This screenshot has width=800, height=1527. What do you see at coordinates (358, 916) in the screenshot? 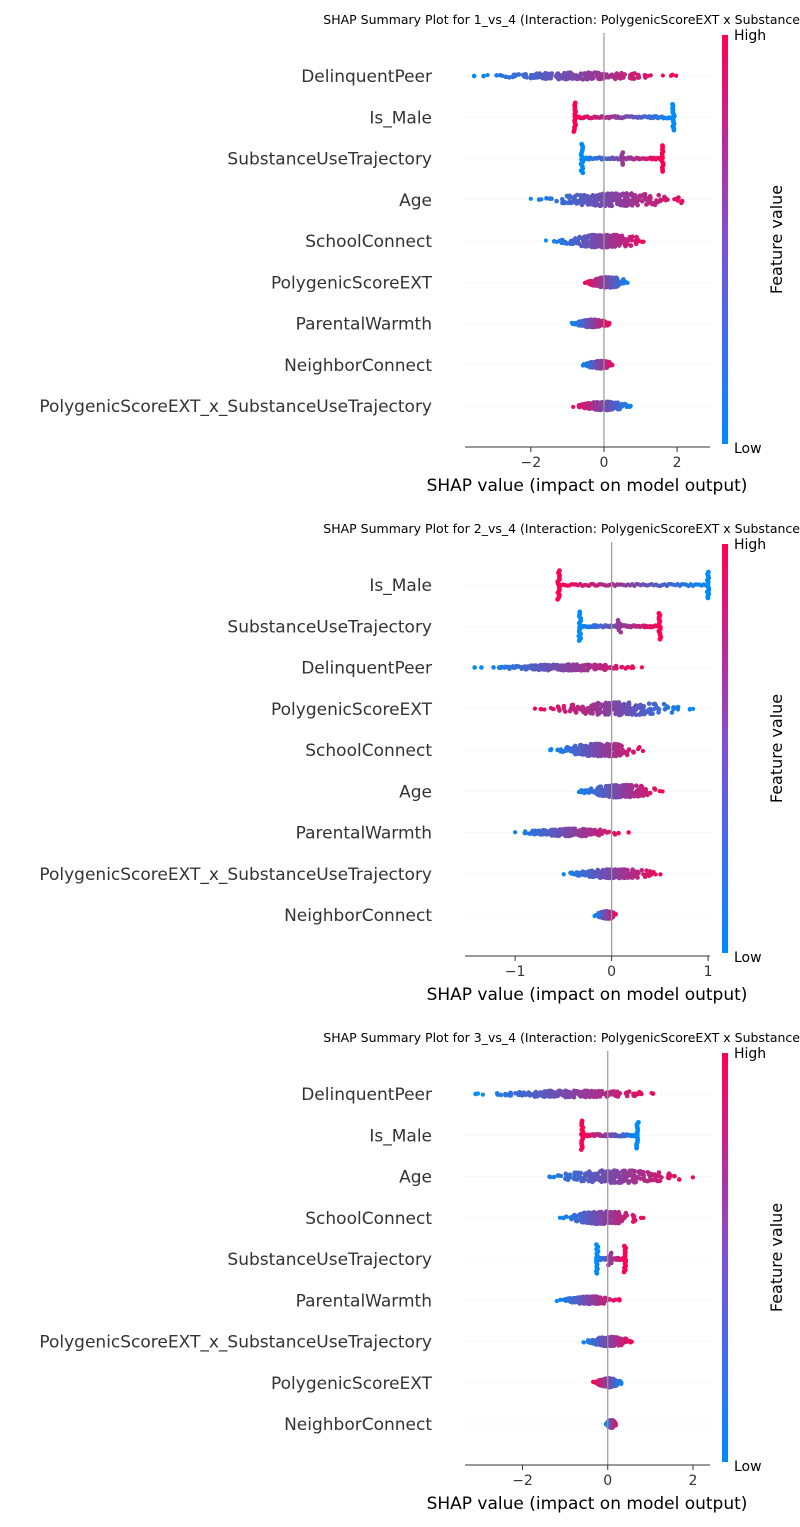
I see `feature-label: NeighborConnect` at bounding box center [358, 916].